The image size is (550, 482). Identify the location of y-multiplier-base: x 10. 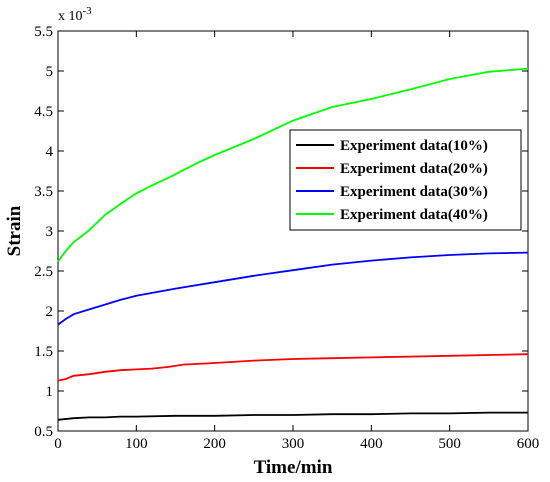
(70, 16).